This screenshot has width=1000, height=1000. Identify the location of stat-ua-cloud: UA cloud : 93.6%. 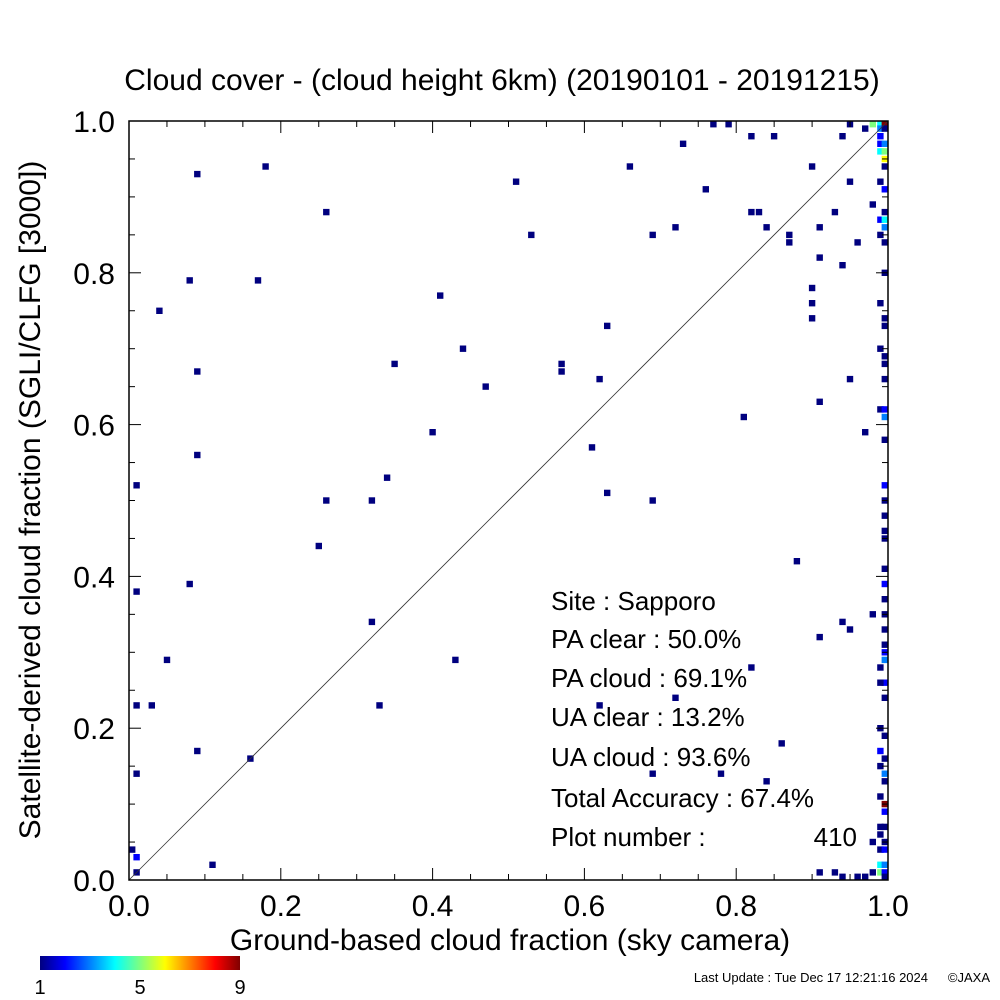
(650, 757).